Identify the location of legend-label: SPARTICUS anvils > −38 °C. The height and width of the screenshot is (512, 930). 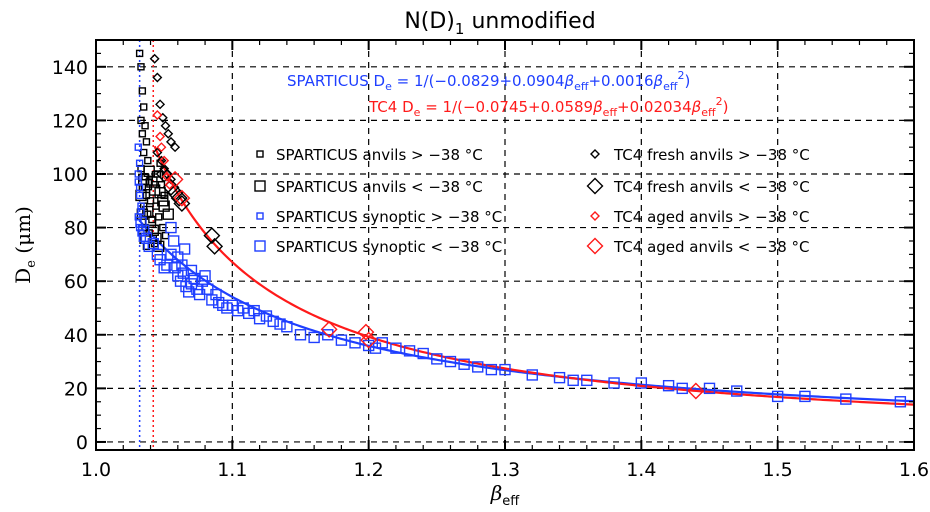
(379, 155).